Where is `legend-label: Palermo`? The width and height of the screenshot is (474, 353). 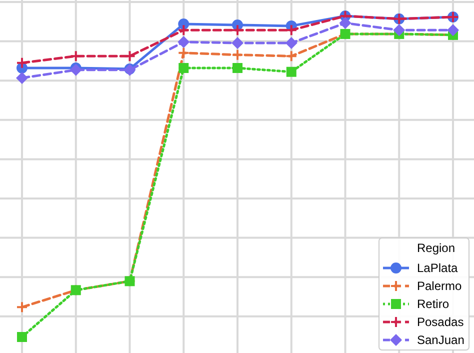 legend-label: Palermo is located at coordinates (439, 286).